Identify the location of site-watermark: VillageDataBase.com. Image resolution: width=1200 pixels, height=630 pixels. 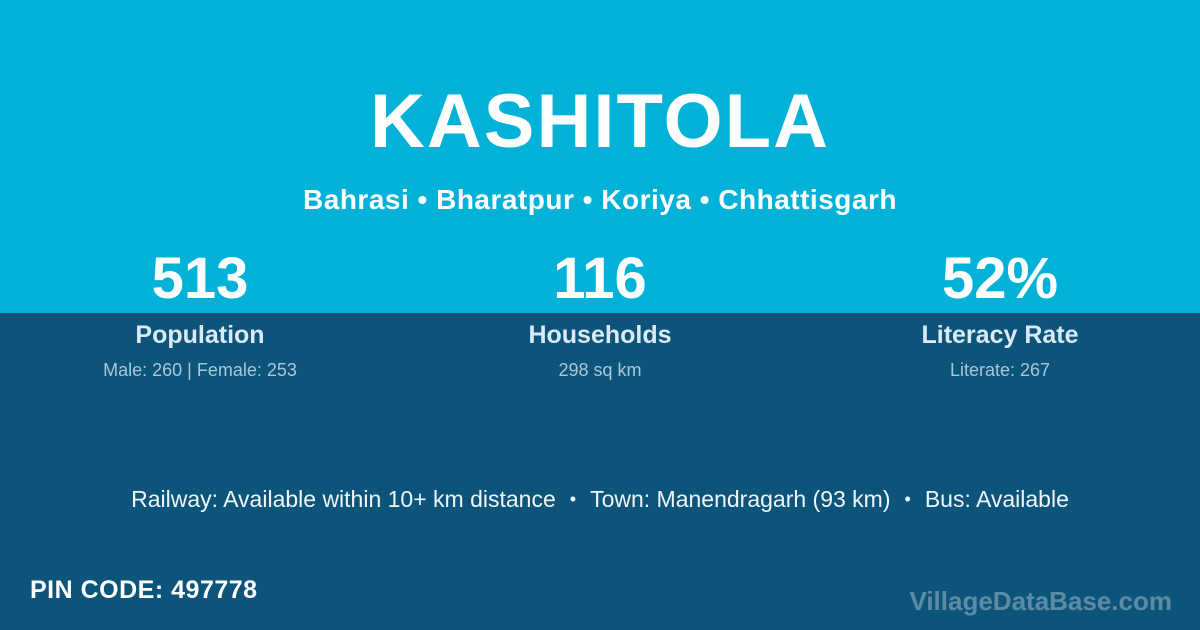
(1040, 601).